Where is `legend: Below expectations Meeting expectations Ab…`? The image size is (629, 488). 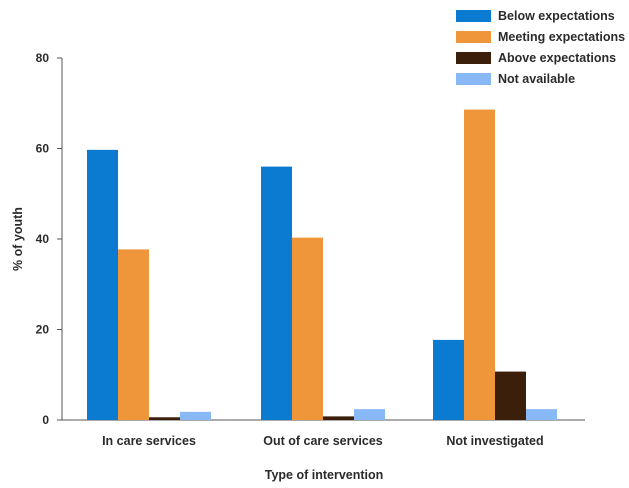 legend: Below expectations Meeting expectations Ab… is located at coordinates (540, 47).